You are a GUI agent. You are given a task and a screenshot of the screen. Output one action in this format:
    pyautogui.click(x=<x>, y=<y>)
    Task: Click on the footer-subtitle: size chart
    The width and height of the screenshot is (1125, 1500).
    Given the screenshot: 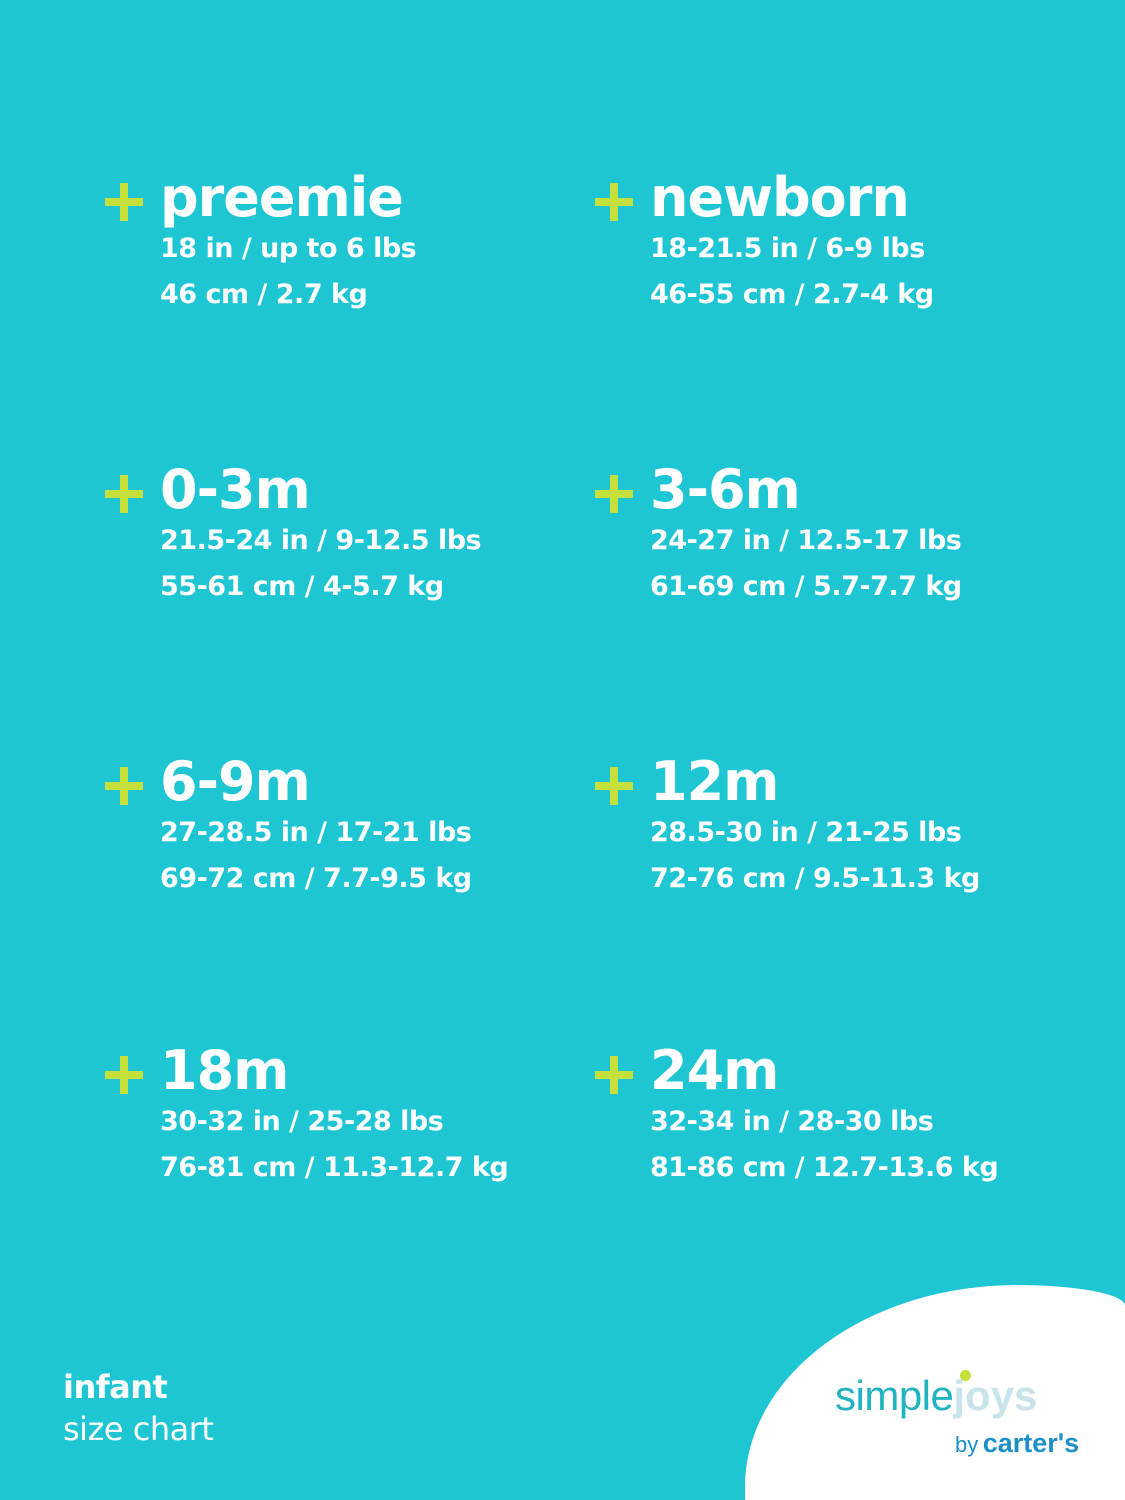 What is the action you would take?
    pyautogui.click(x=138, y=1429)
    